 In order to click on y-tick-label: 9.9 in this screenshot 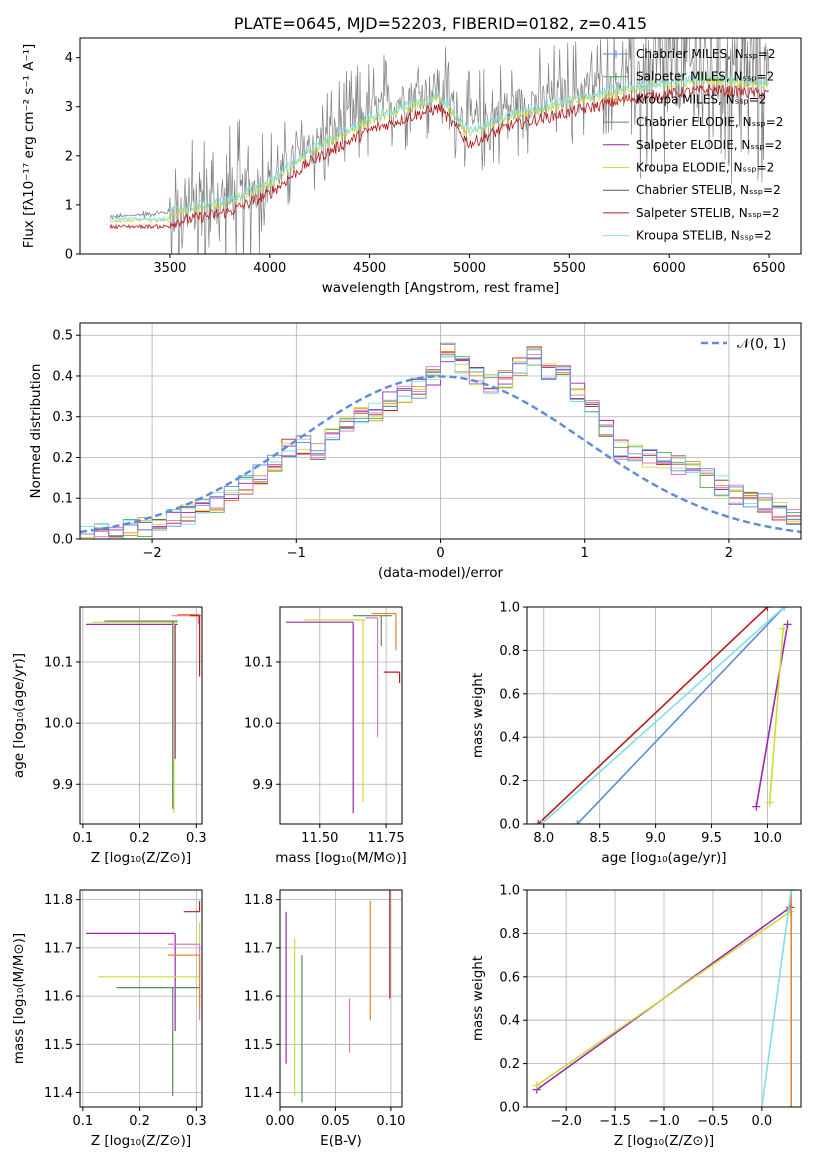, I will do `click(62, 785)`.